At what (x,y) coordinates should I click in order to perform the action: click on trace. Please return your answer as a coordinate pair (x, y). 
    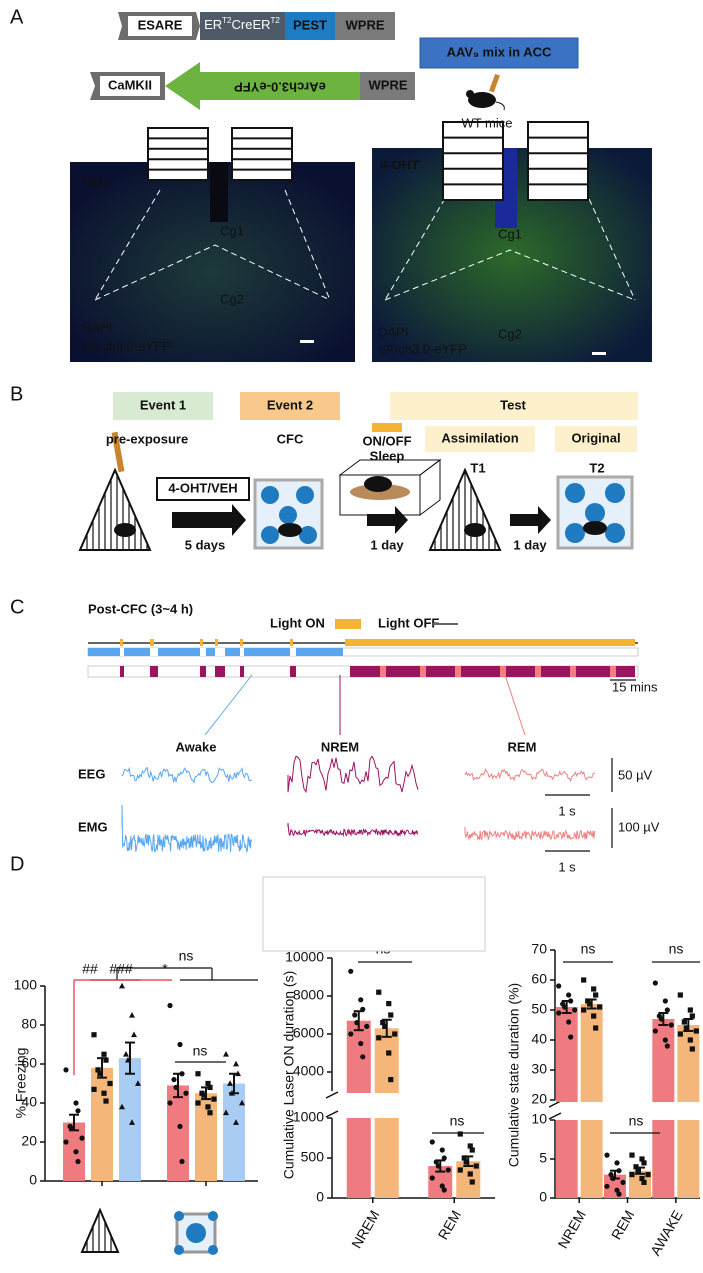
    Looking at the image, I should click on (353, 774).